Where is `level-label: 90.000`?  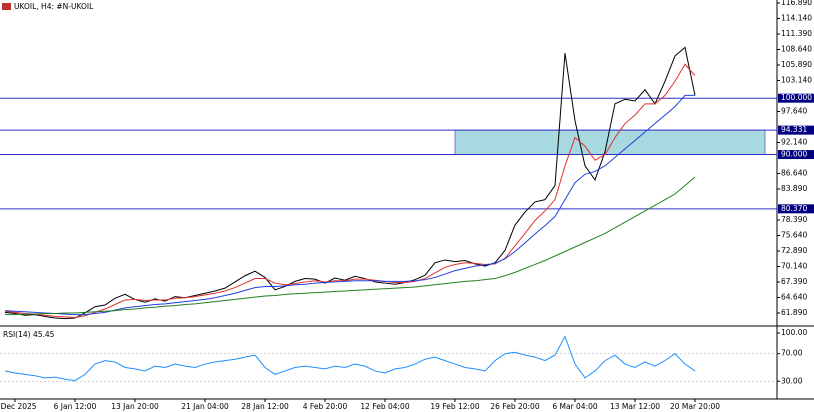
level-label: 90.000 is located at coordinates (794, 154).